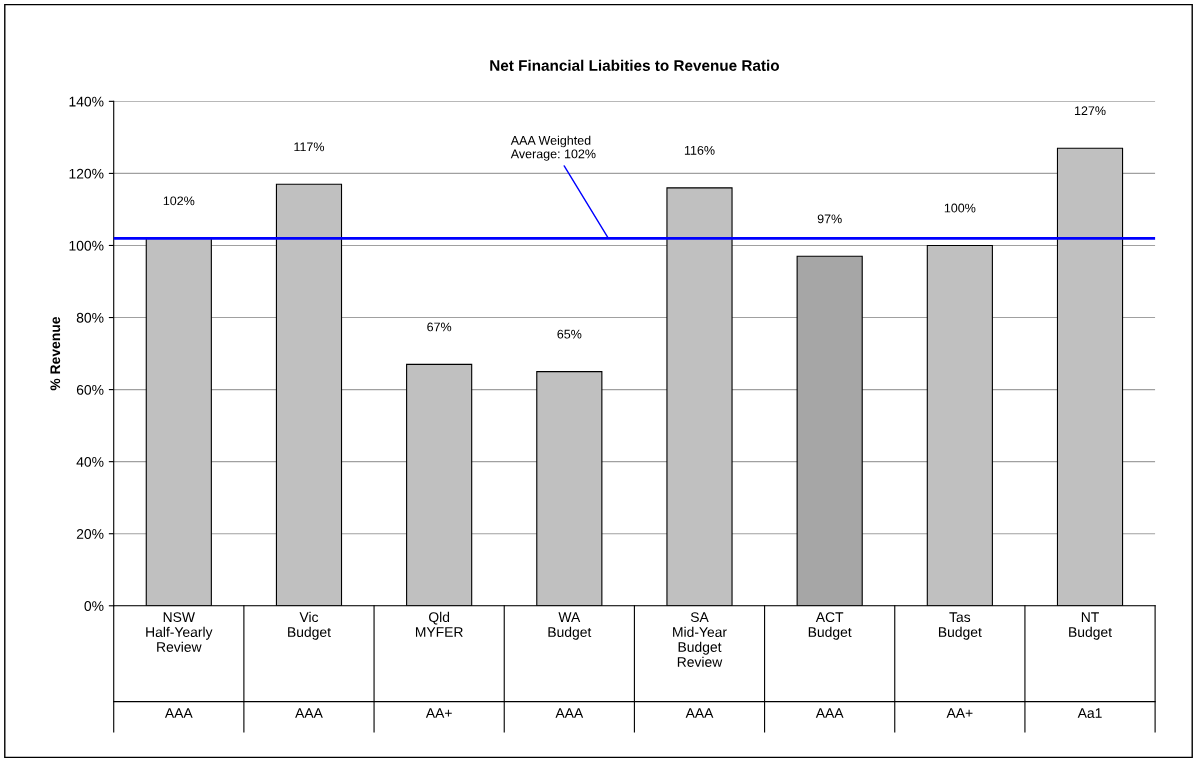 The height and width of the screenshot is (762, 1197). I want to click on y-tick-label: 0%, so click(94, 606).